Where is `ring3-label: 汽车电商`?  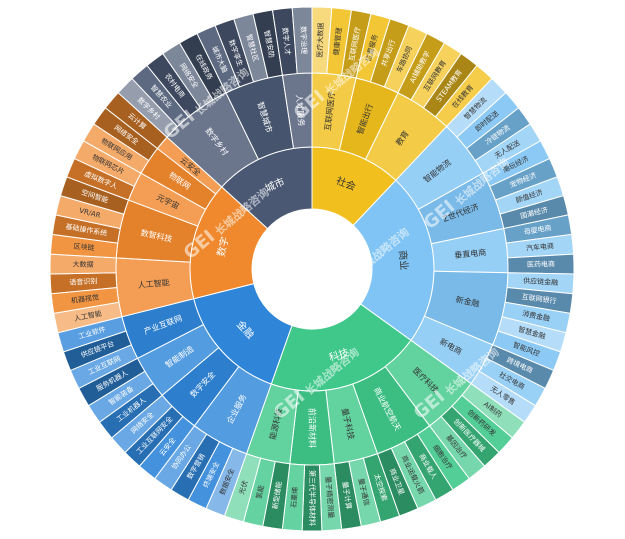 ring3-label: 汽车电商 is located at coordinates (540, 247).